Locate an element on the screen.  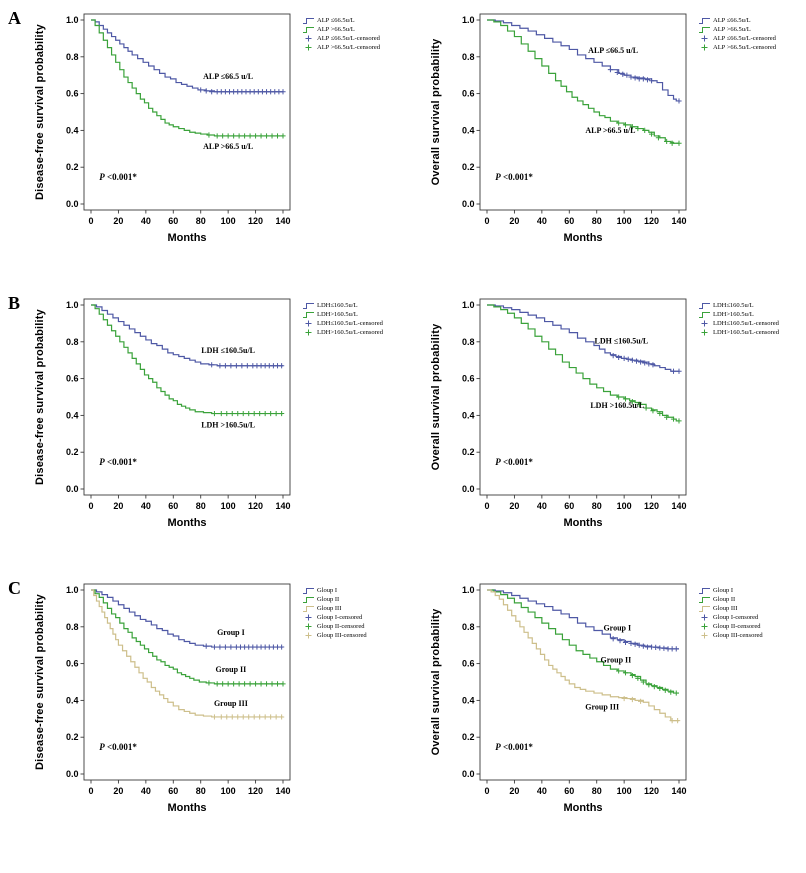
x-tick-label: 140 is located at coordinates (282, 506).